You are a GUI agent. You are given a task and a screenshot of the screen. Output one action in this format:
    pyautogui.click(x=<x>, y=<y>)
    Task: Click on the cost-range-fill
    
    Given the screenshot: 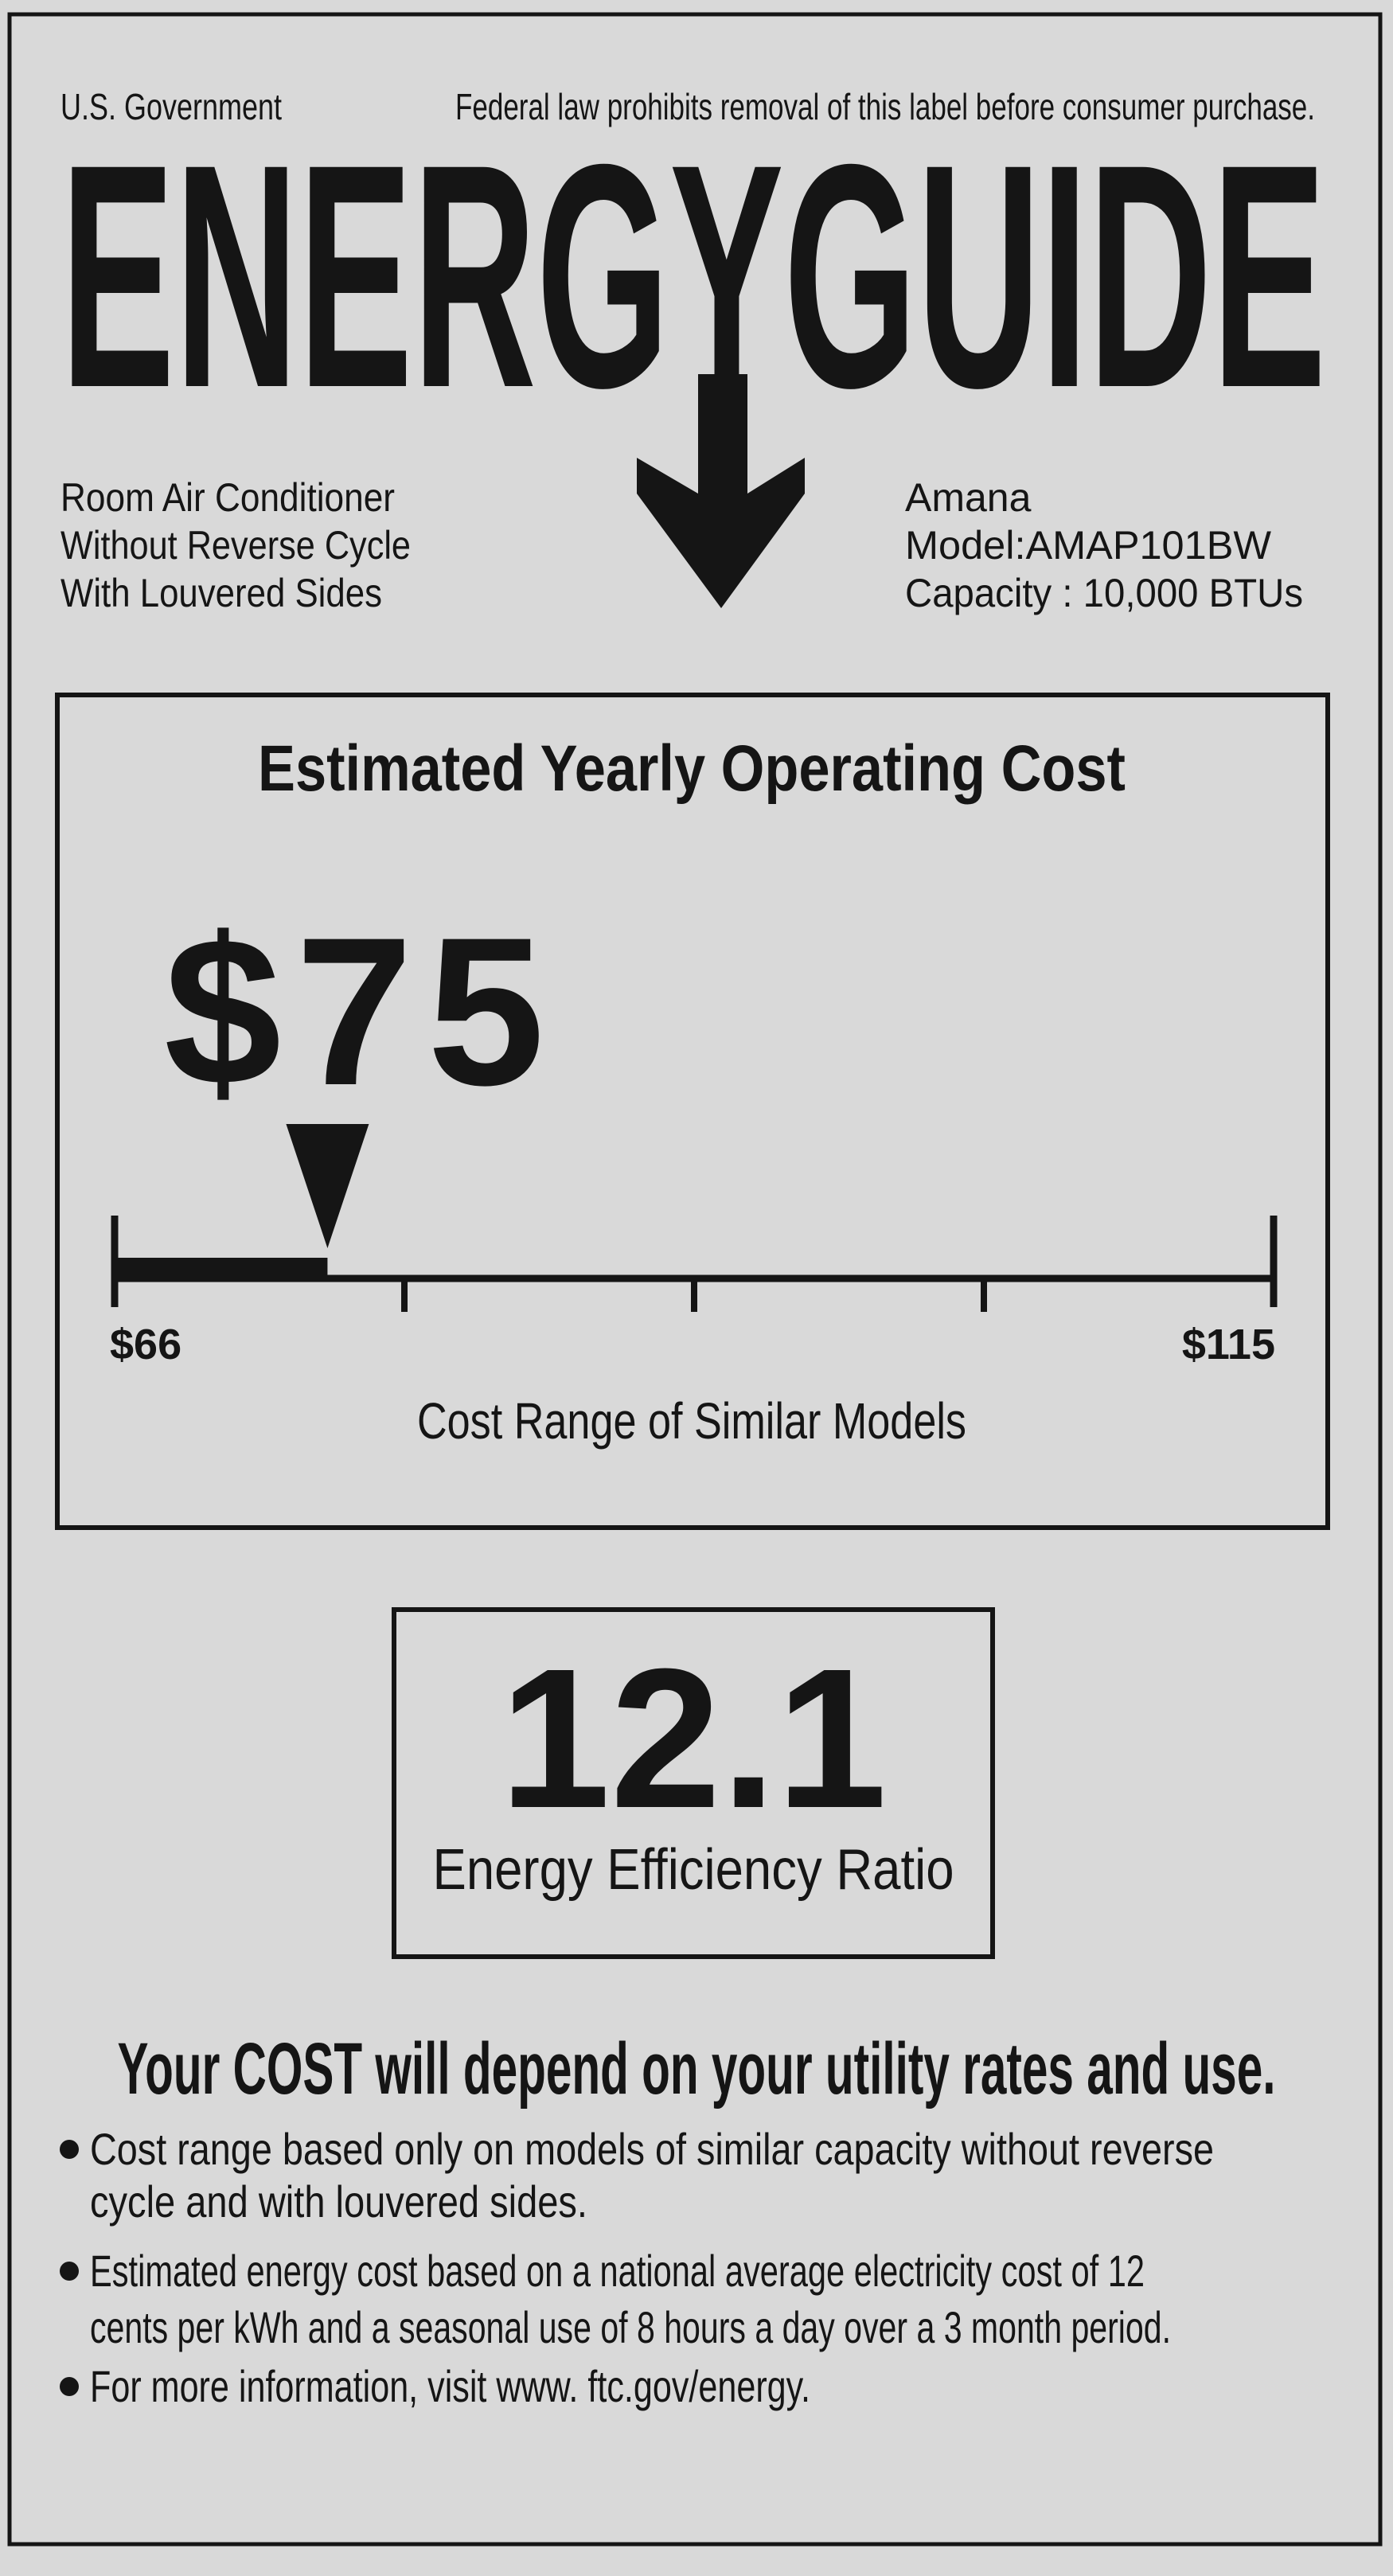 What is the action you would take?
    pyautogui.click(x=222, y=1266)
    